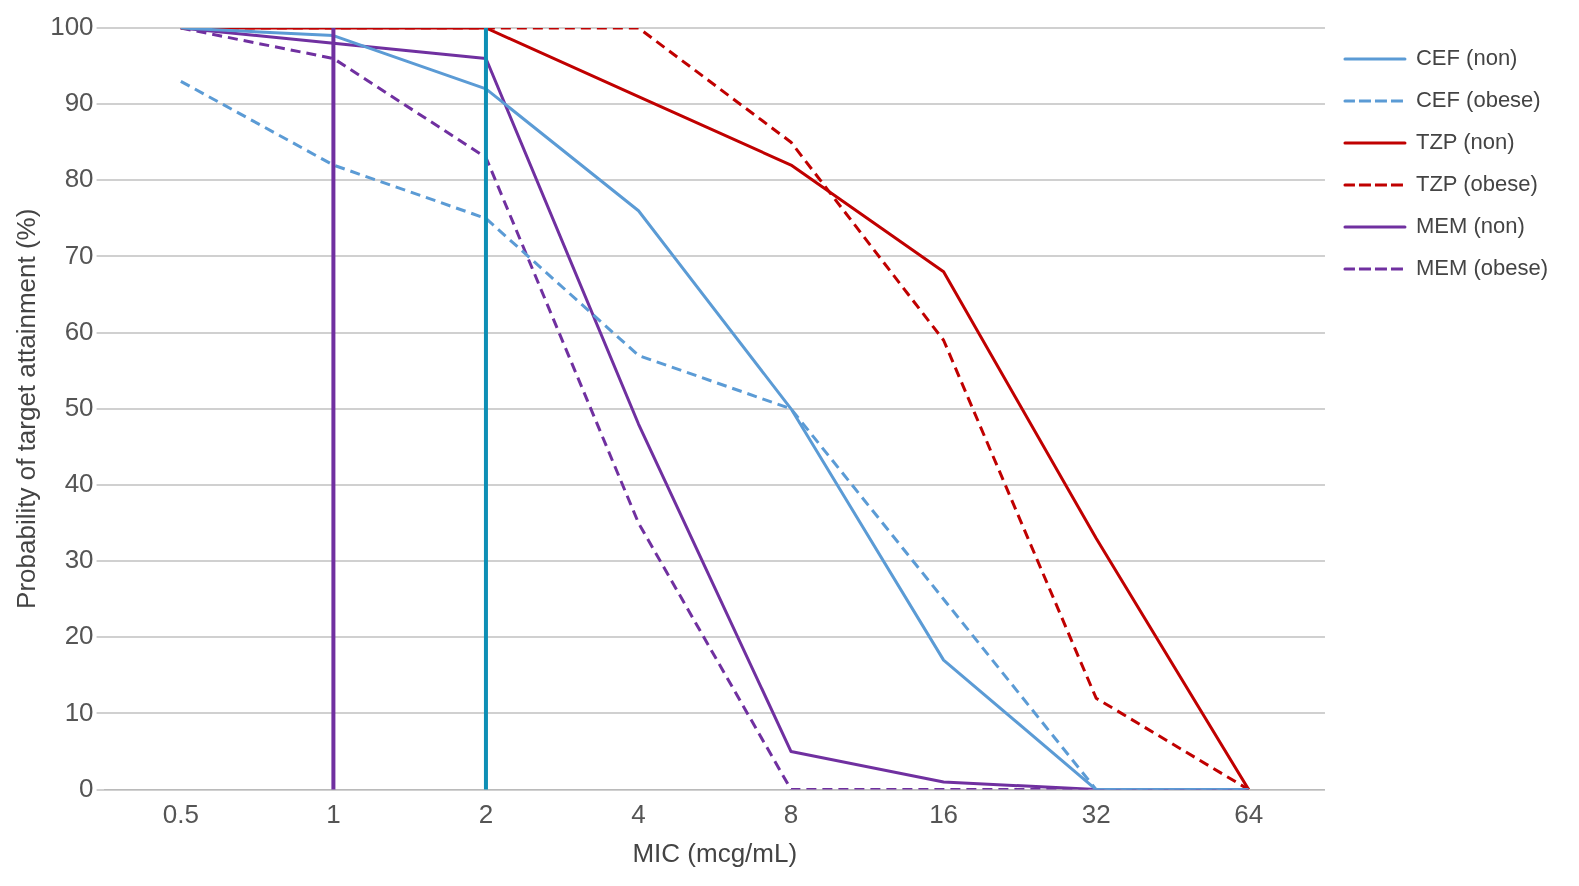 This screenshot has width=1579, height=886. What do you see at coordinates (79, 635) in the screenshot?
I see `y-tick-label: 20` at bounding box center [79, 635].